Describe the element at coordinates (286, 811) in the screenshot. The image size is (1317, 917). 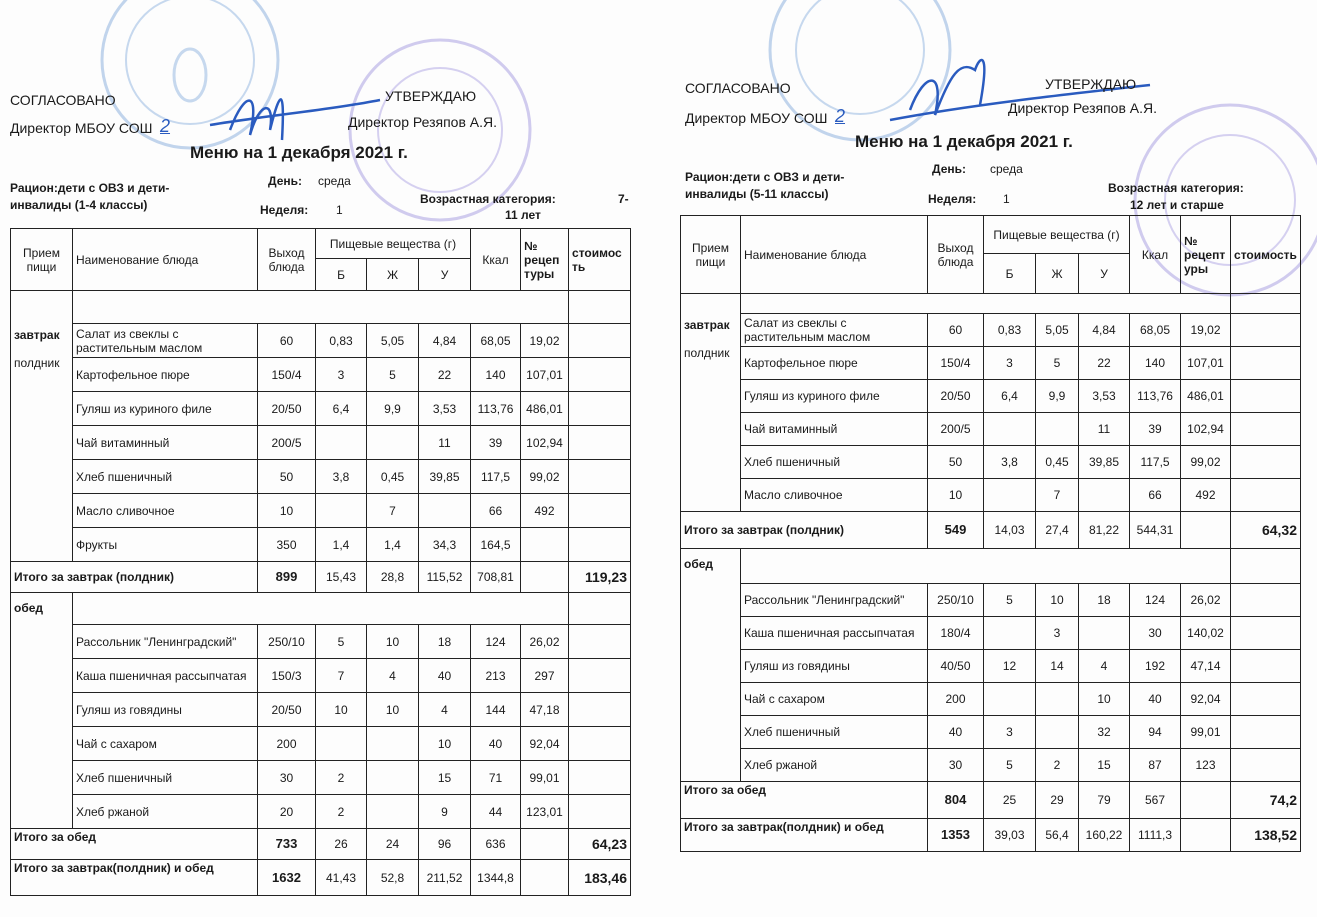
I see `dish-yield: 20` at that location.